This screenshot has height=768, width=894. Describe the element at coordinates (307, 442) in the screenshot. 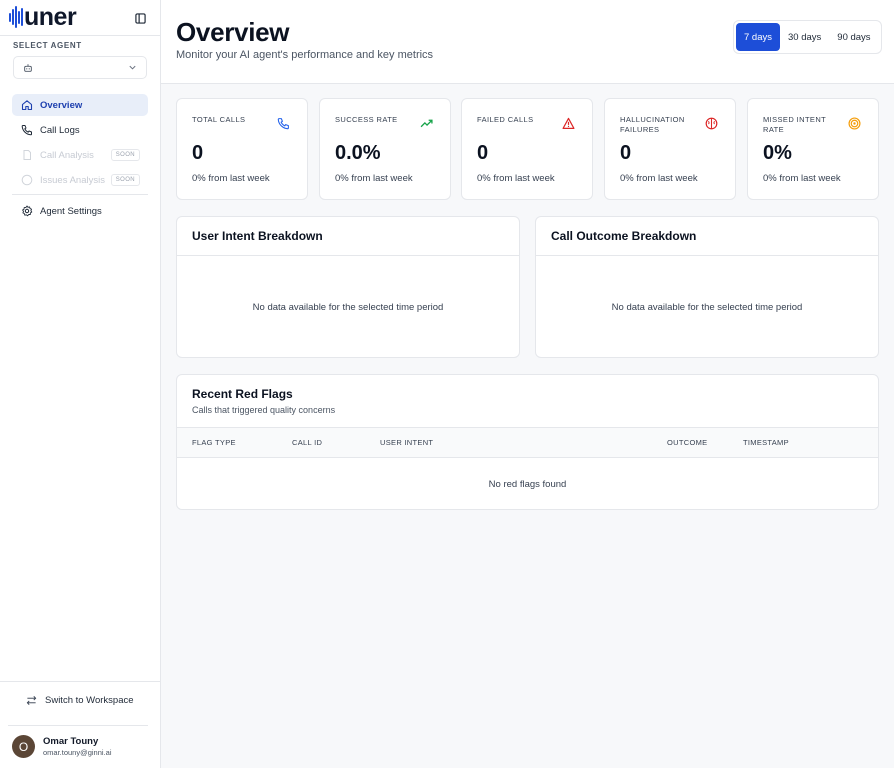

I see `column-header-call-id: CALL ID` at that location.